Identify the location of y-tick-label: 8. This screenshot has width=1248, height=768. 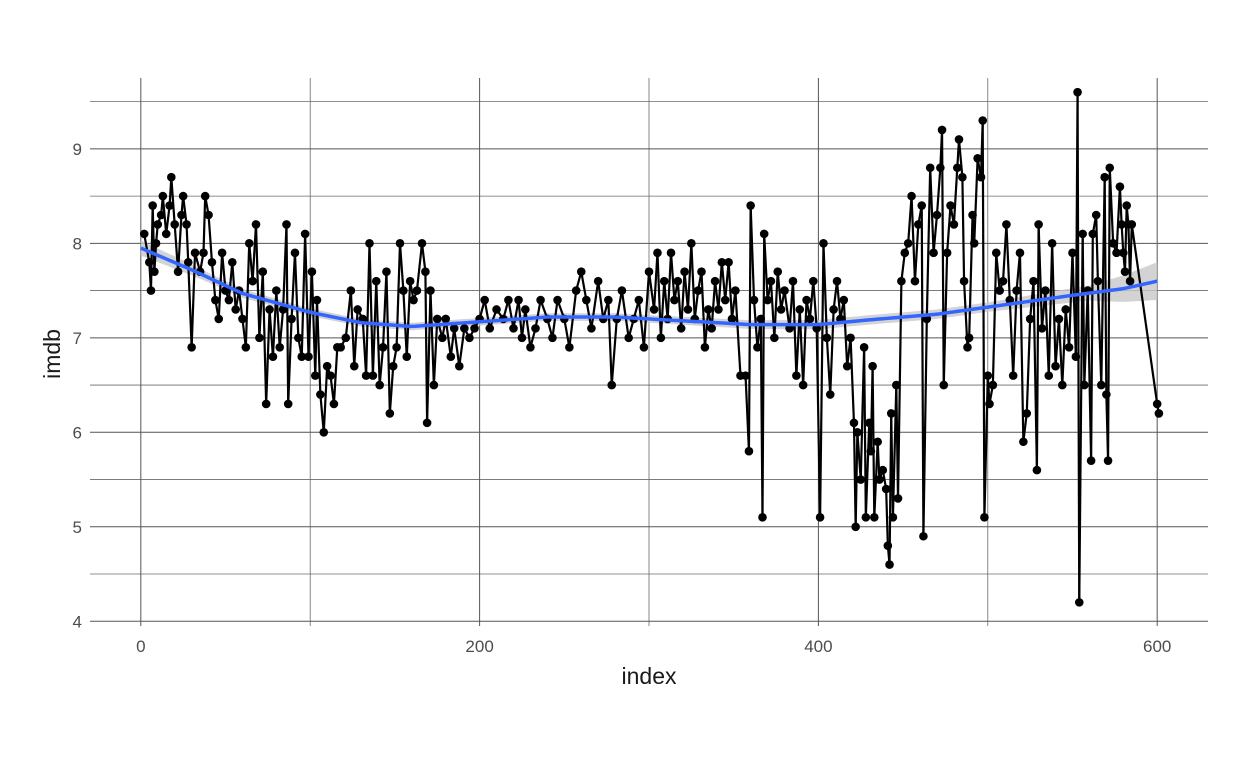
(77, 243).